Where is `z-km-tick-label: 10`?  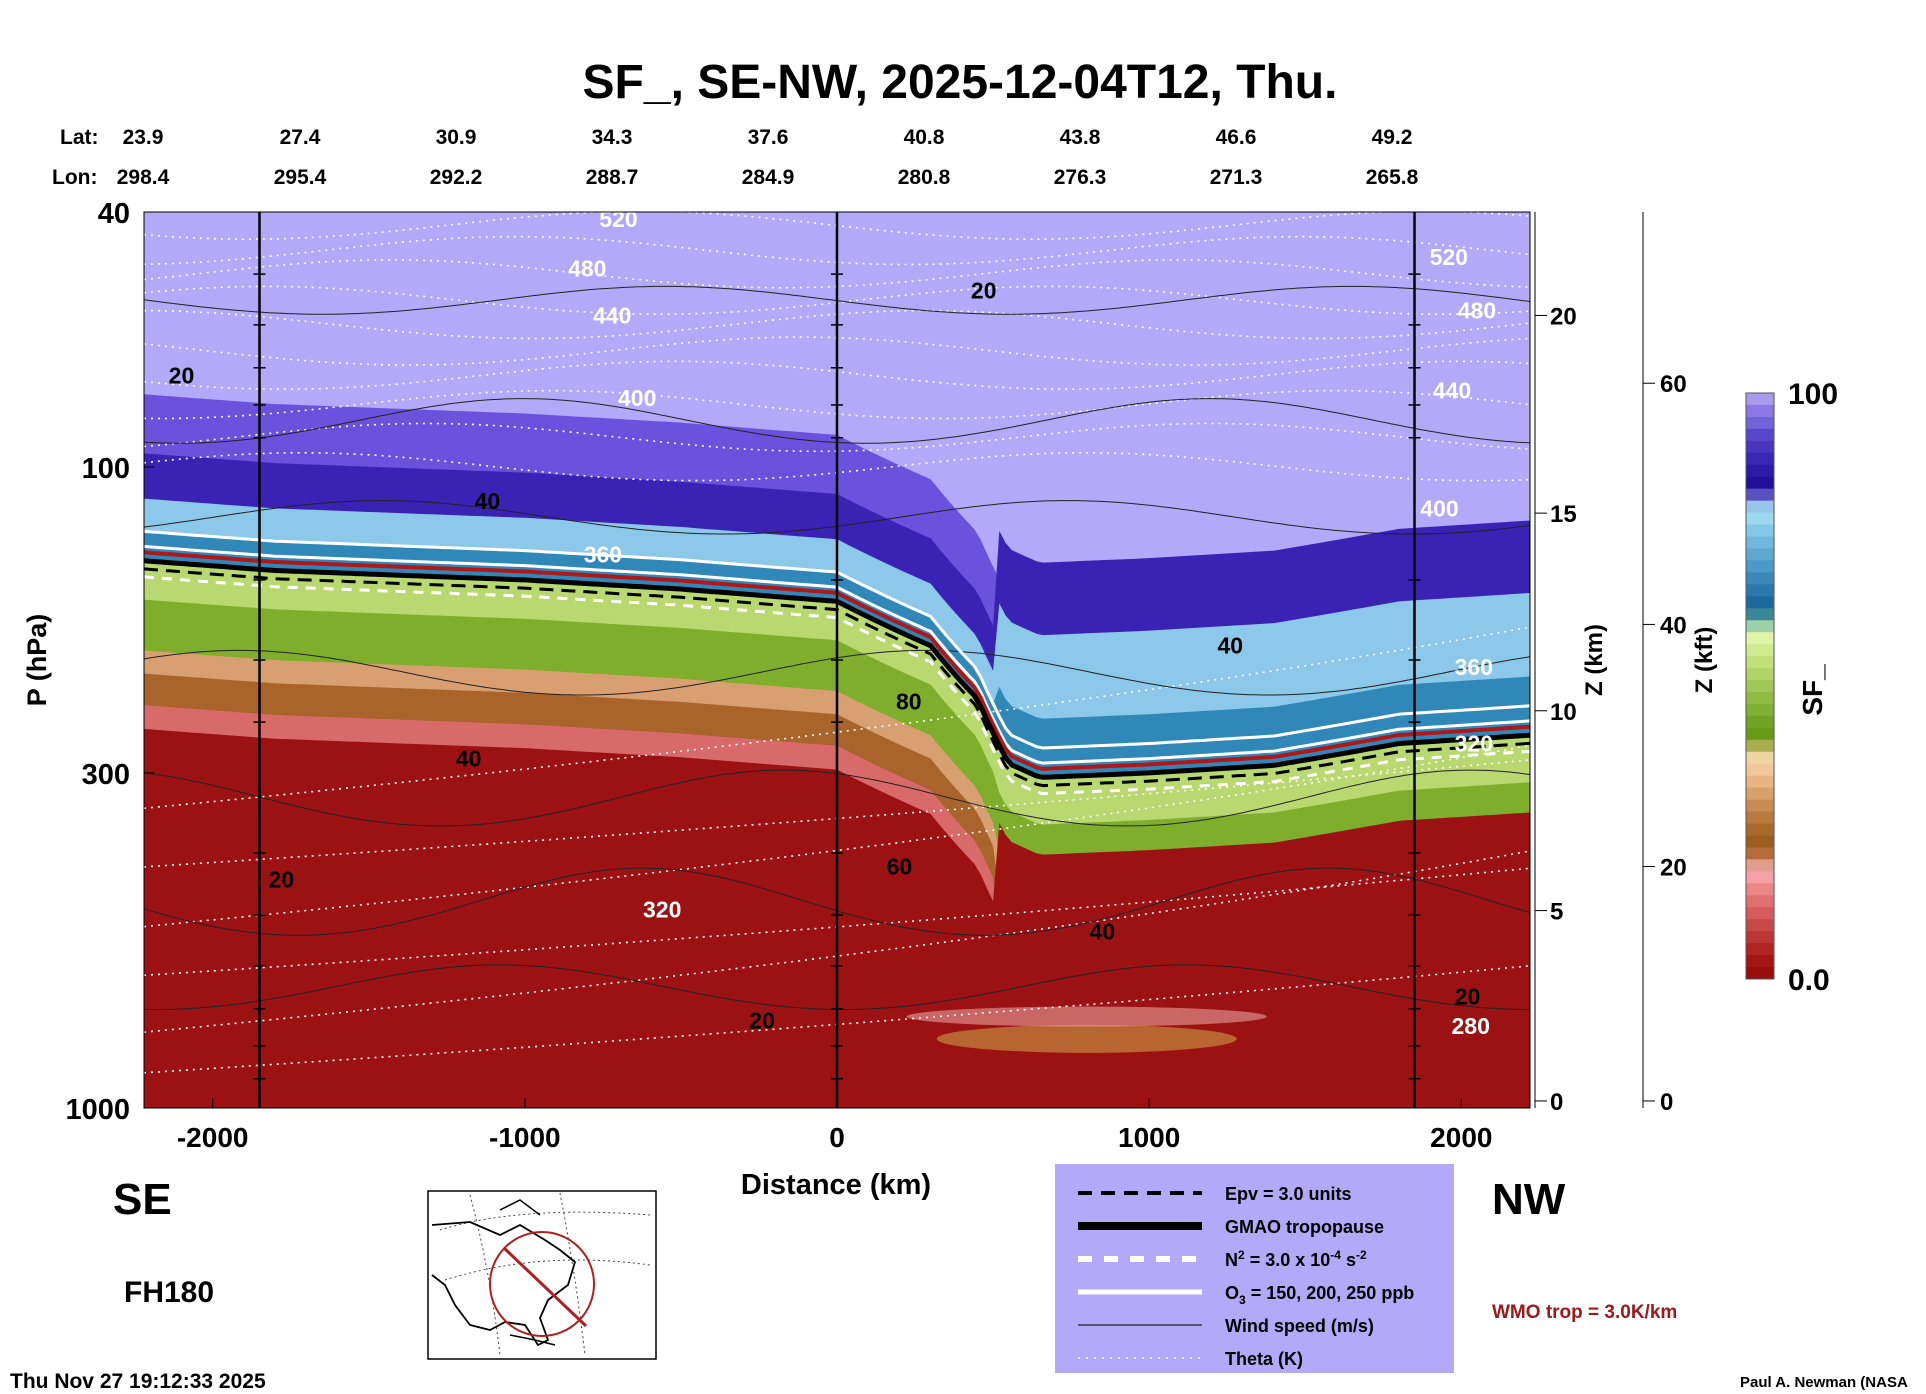 z-km-tick-label: 10 is located at coordinates (1563, 712).